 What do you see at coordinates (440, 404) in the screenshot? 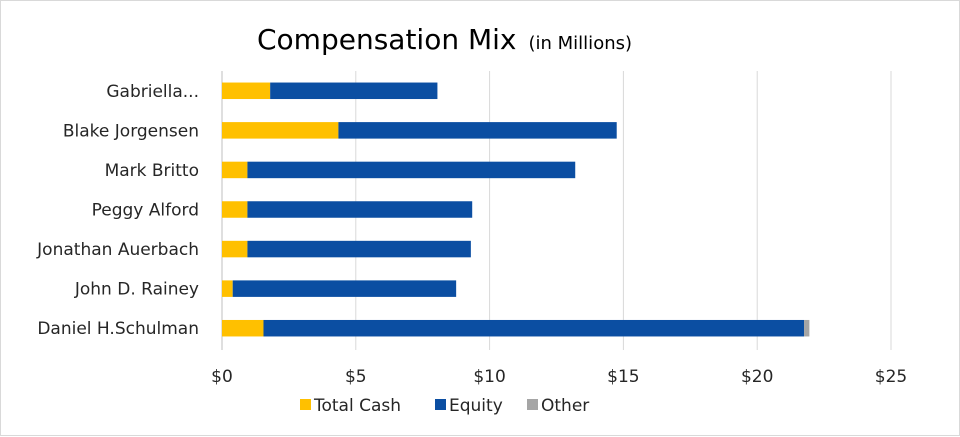
I see `legend-swatch-equity` at bounding box center [440, 404].